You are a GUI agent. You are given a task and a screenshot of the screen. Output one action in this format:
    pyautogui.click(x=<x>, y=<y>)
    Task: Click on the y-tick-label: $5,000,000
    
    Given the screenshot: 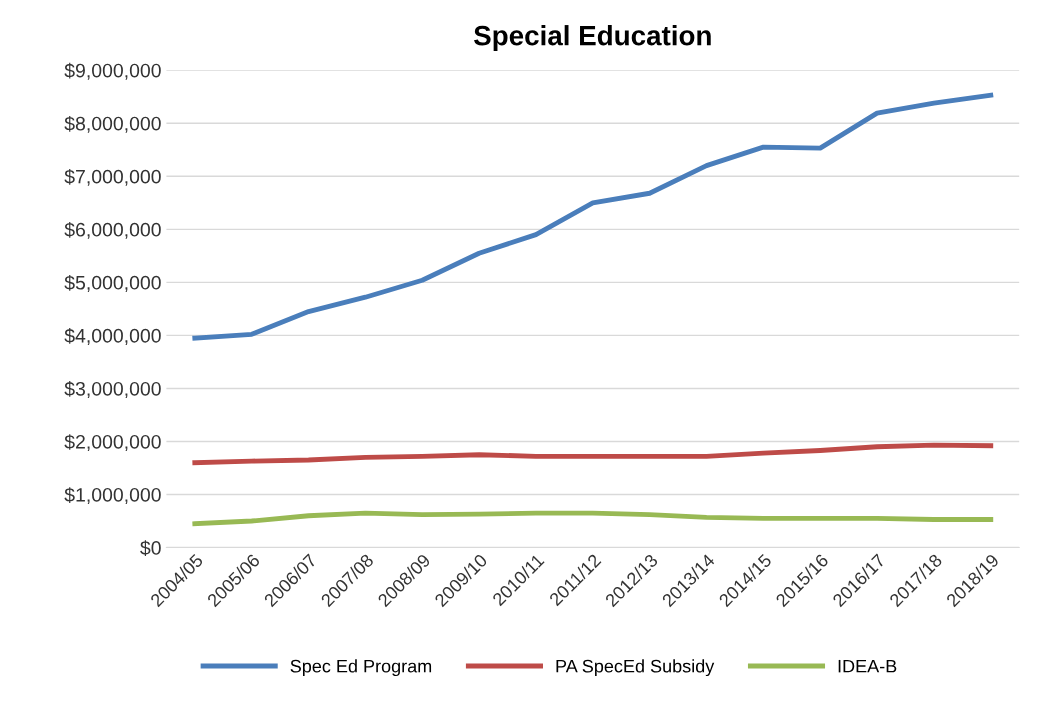 What is the action you would take?
    pyautogui.click(x=112, y=283)
    